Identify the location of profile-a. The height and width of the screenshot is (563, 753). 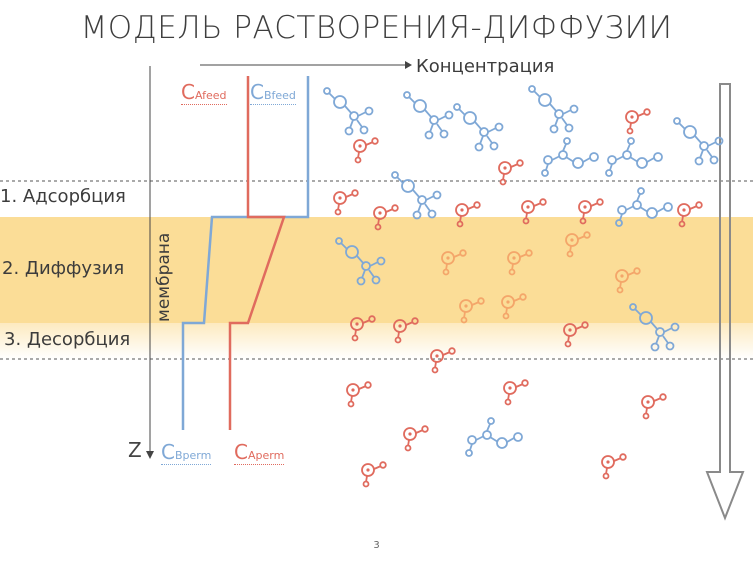
(257, 253).